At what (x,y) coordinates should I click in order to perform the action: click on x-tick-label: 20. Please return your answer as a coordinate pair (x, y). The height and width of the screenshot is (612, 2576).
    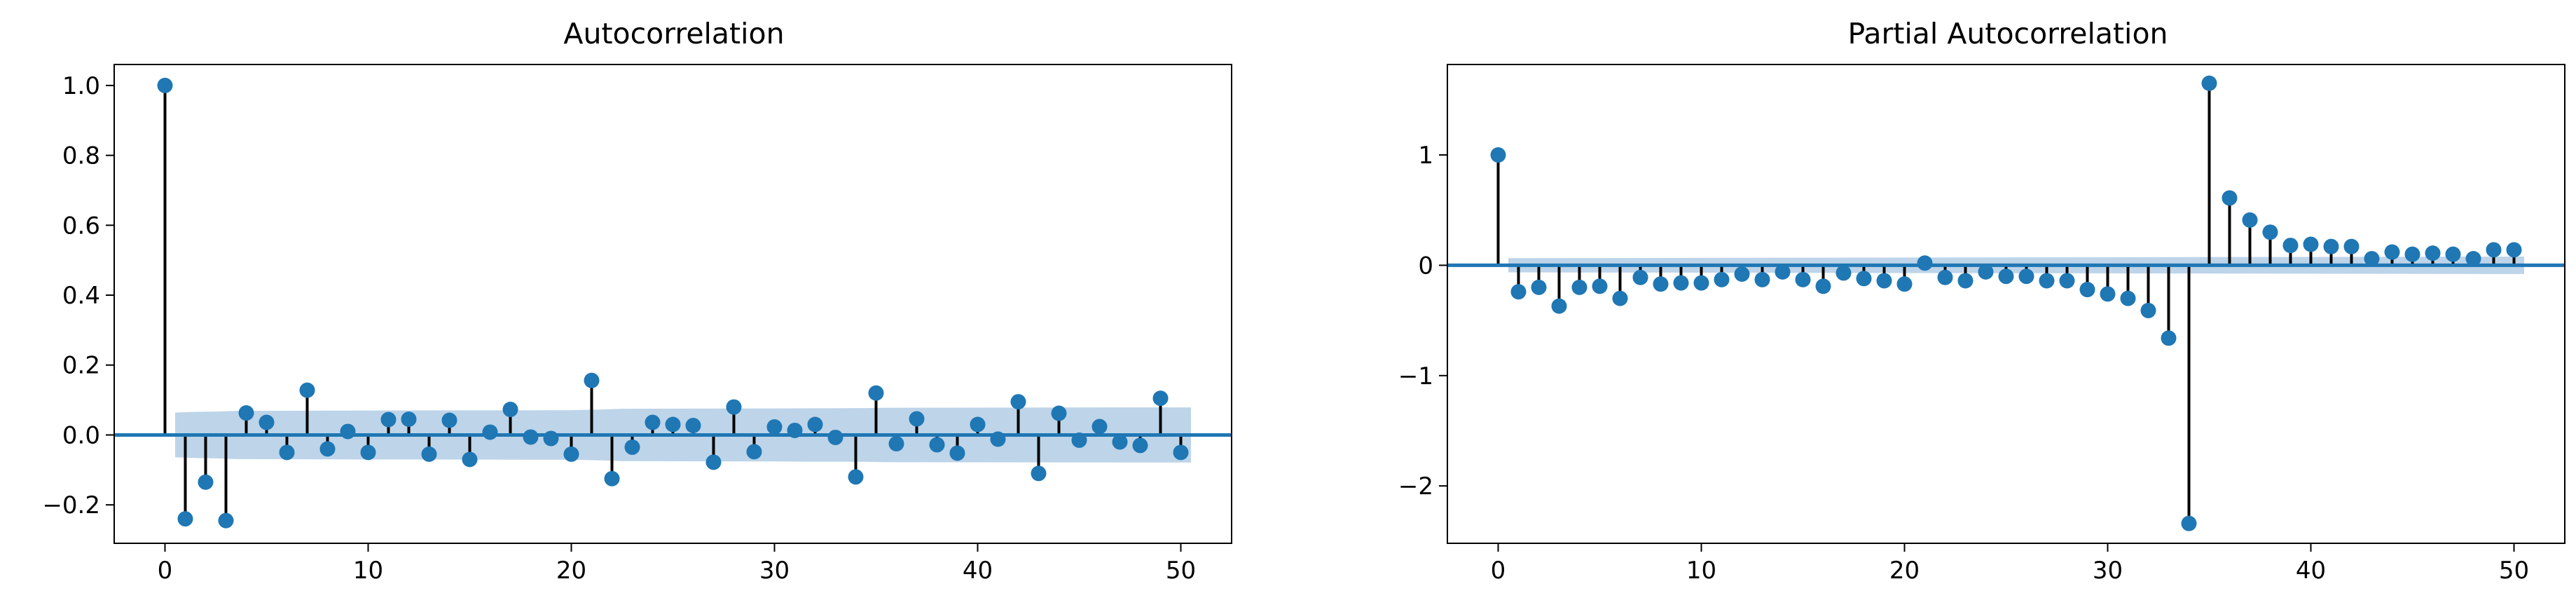
    Looking at the image, I should click on (1904, 571).